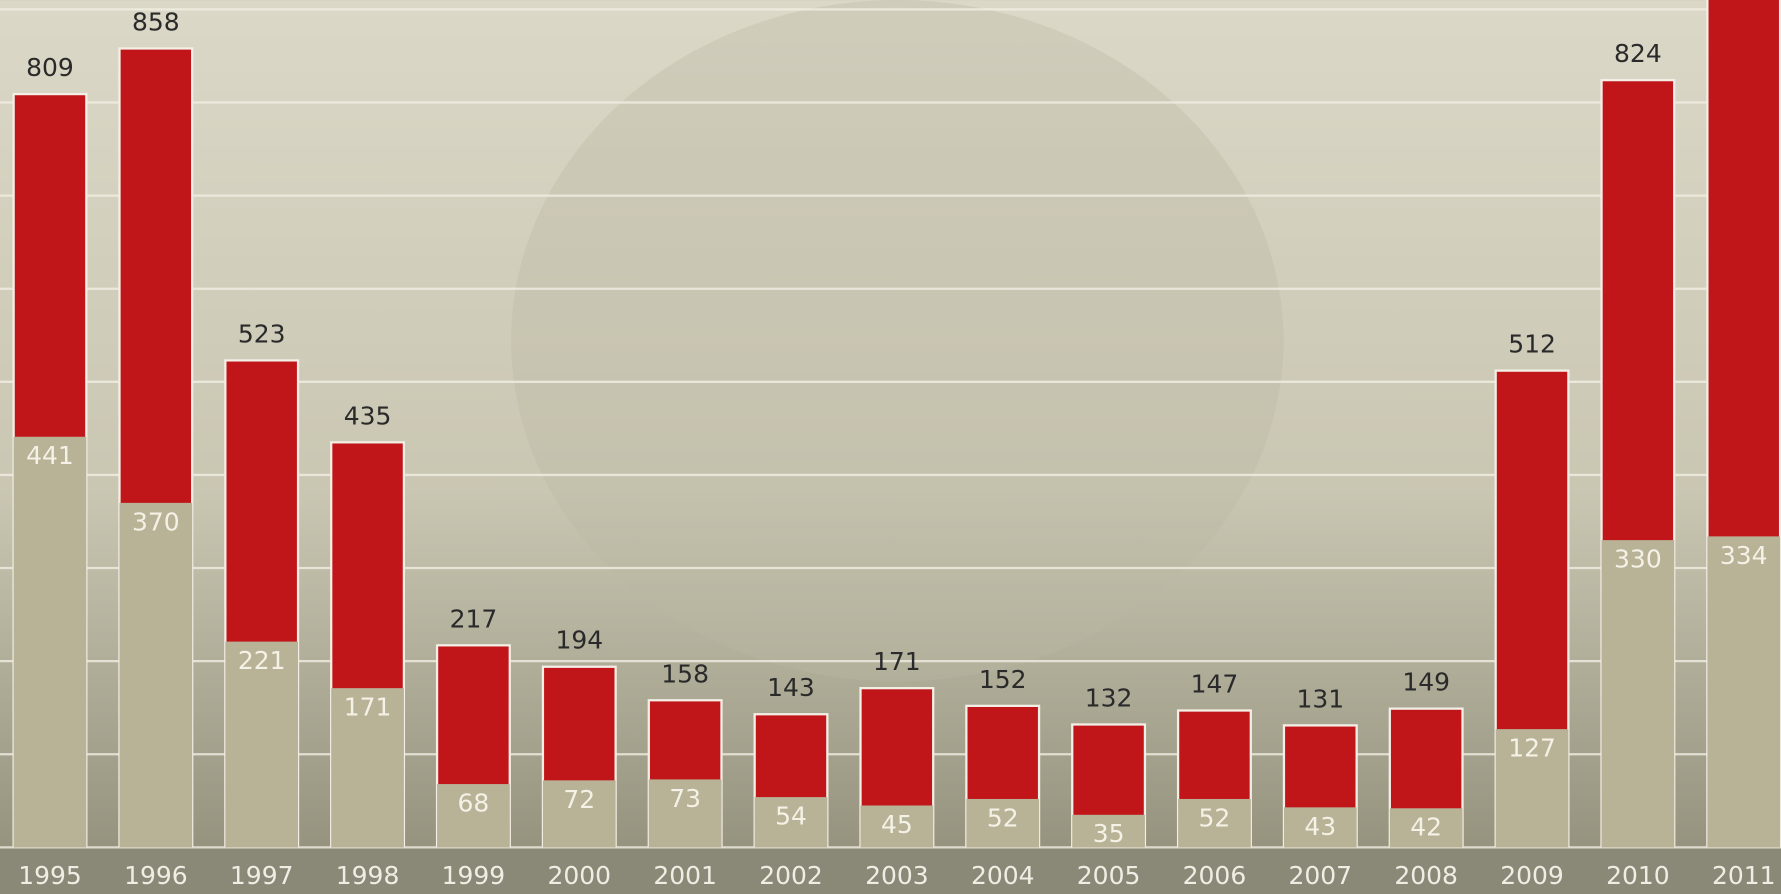  What do you see at coordinates (1215, 684) in the screenshot?
I see `data-label: 147` at bounding box center [1215, 684].